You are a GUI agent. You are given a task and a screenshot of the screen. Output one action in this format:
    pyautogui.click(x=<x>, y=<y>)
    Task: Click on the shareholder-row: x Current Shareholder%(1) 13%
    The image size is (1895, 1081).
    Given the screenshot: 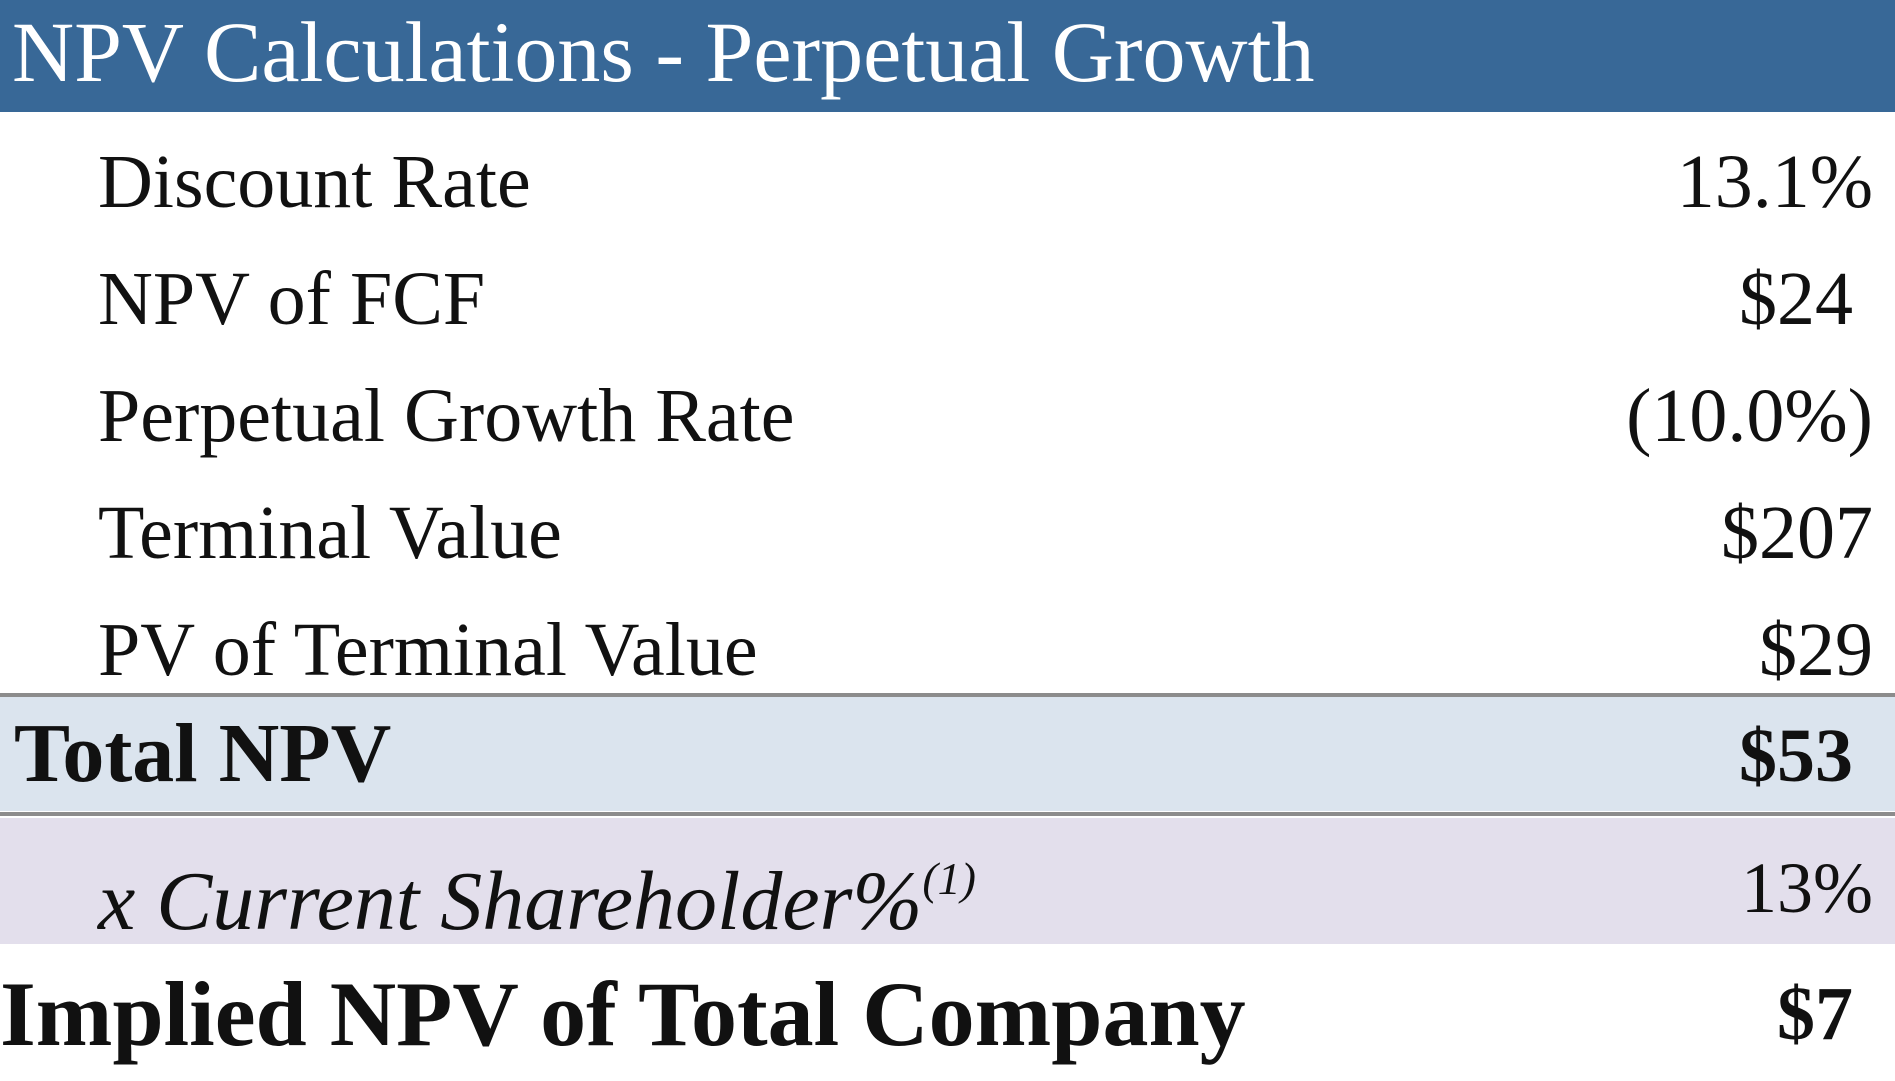 What is the action you would take?
    pyautogui.click(x=947, y=883)
    